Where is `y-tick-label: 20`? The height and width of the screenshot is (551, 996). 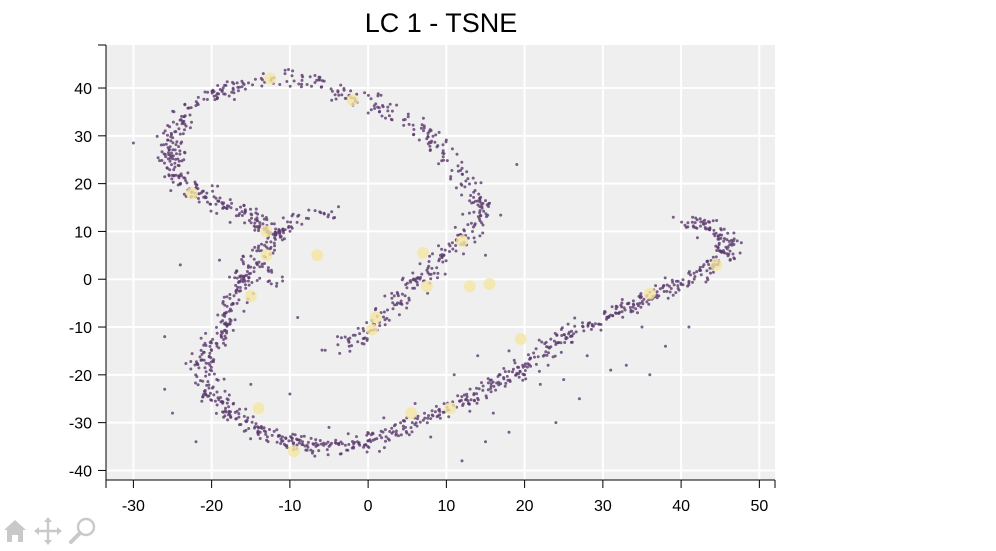
y-tick-label: 20 is located at coordinates (83, 185).